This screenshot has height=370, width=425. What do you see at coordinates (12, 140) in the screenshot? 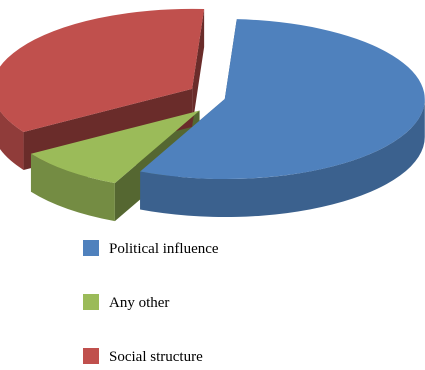
I see `pie-slice-wall-social-structure` at bounding box center [12, 140].